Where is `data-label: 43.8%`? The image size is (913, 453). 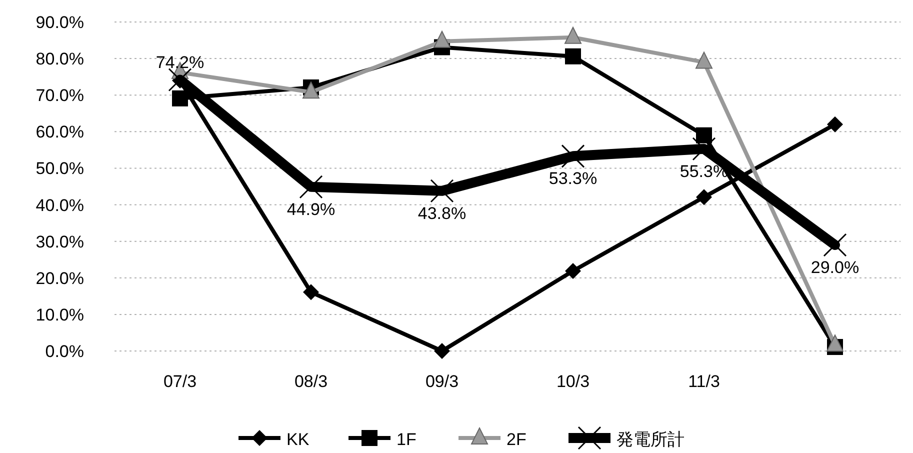 data-label: 43.8% is located at coordinates (442, 213).